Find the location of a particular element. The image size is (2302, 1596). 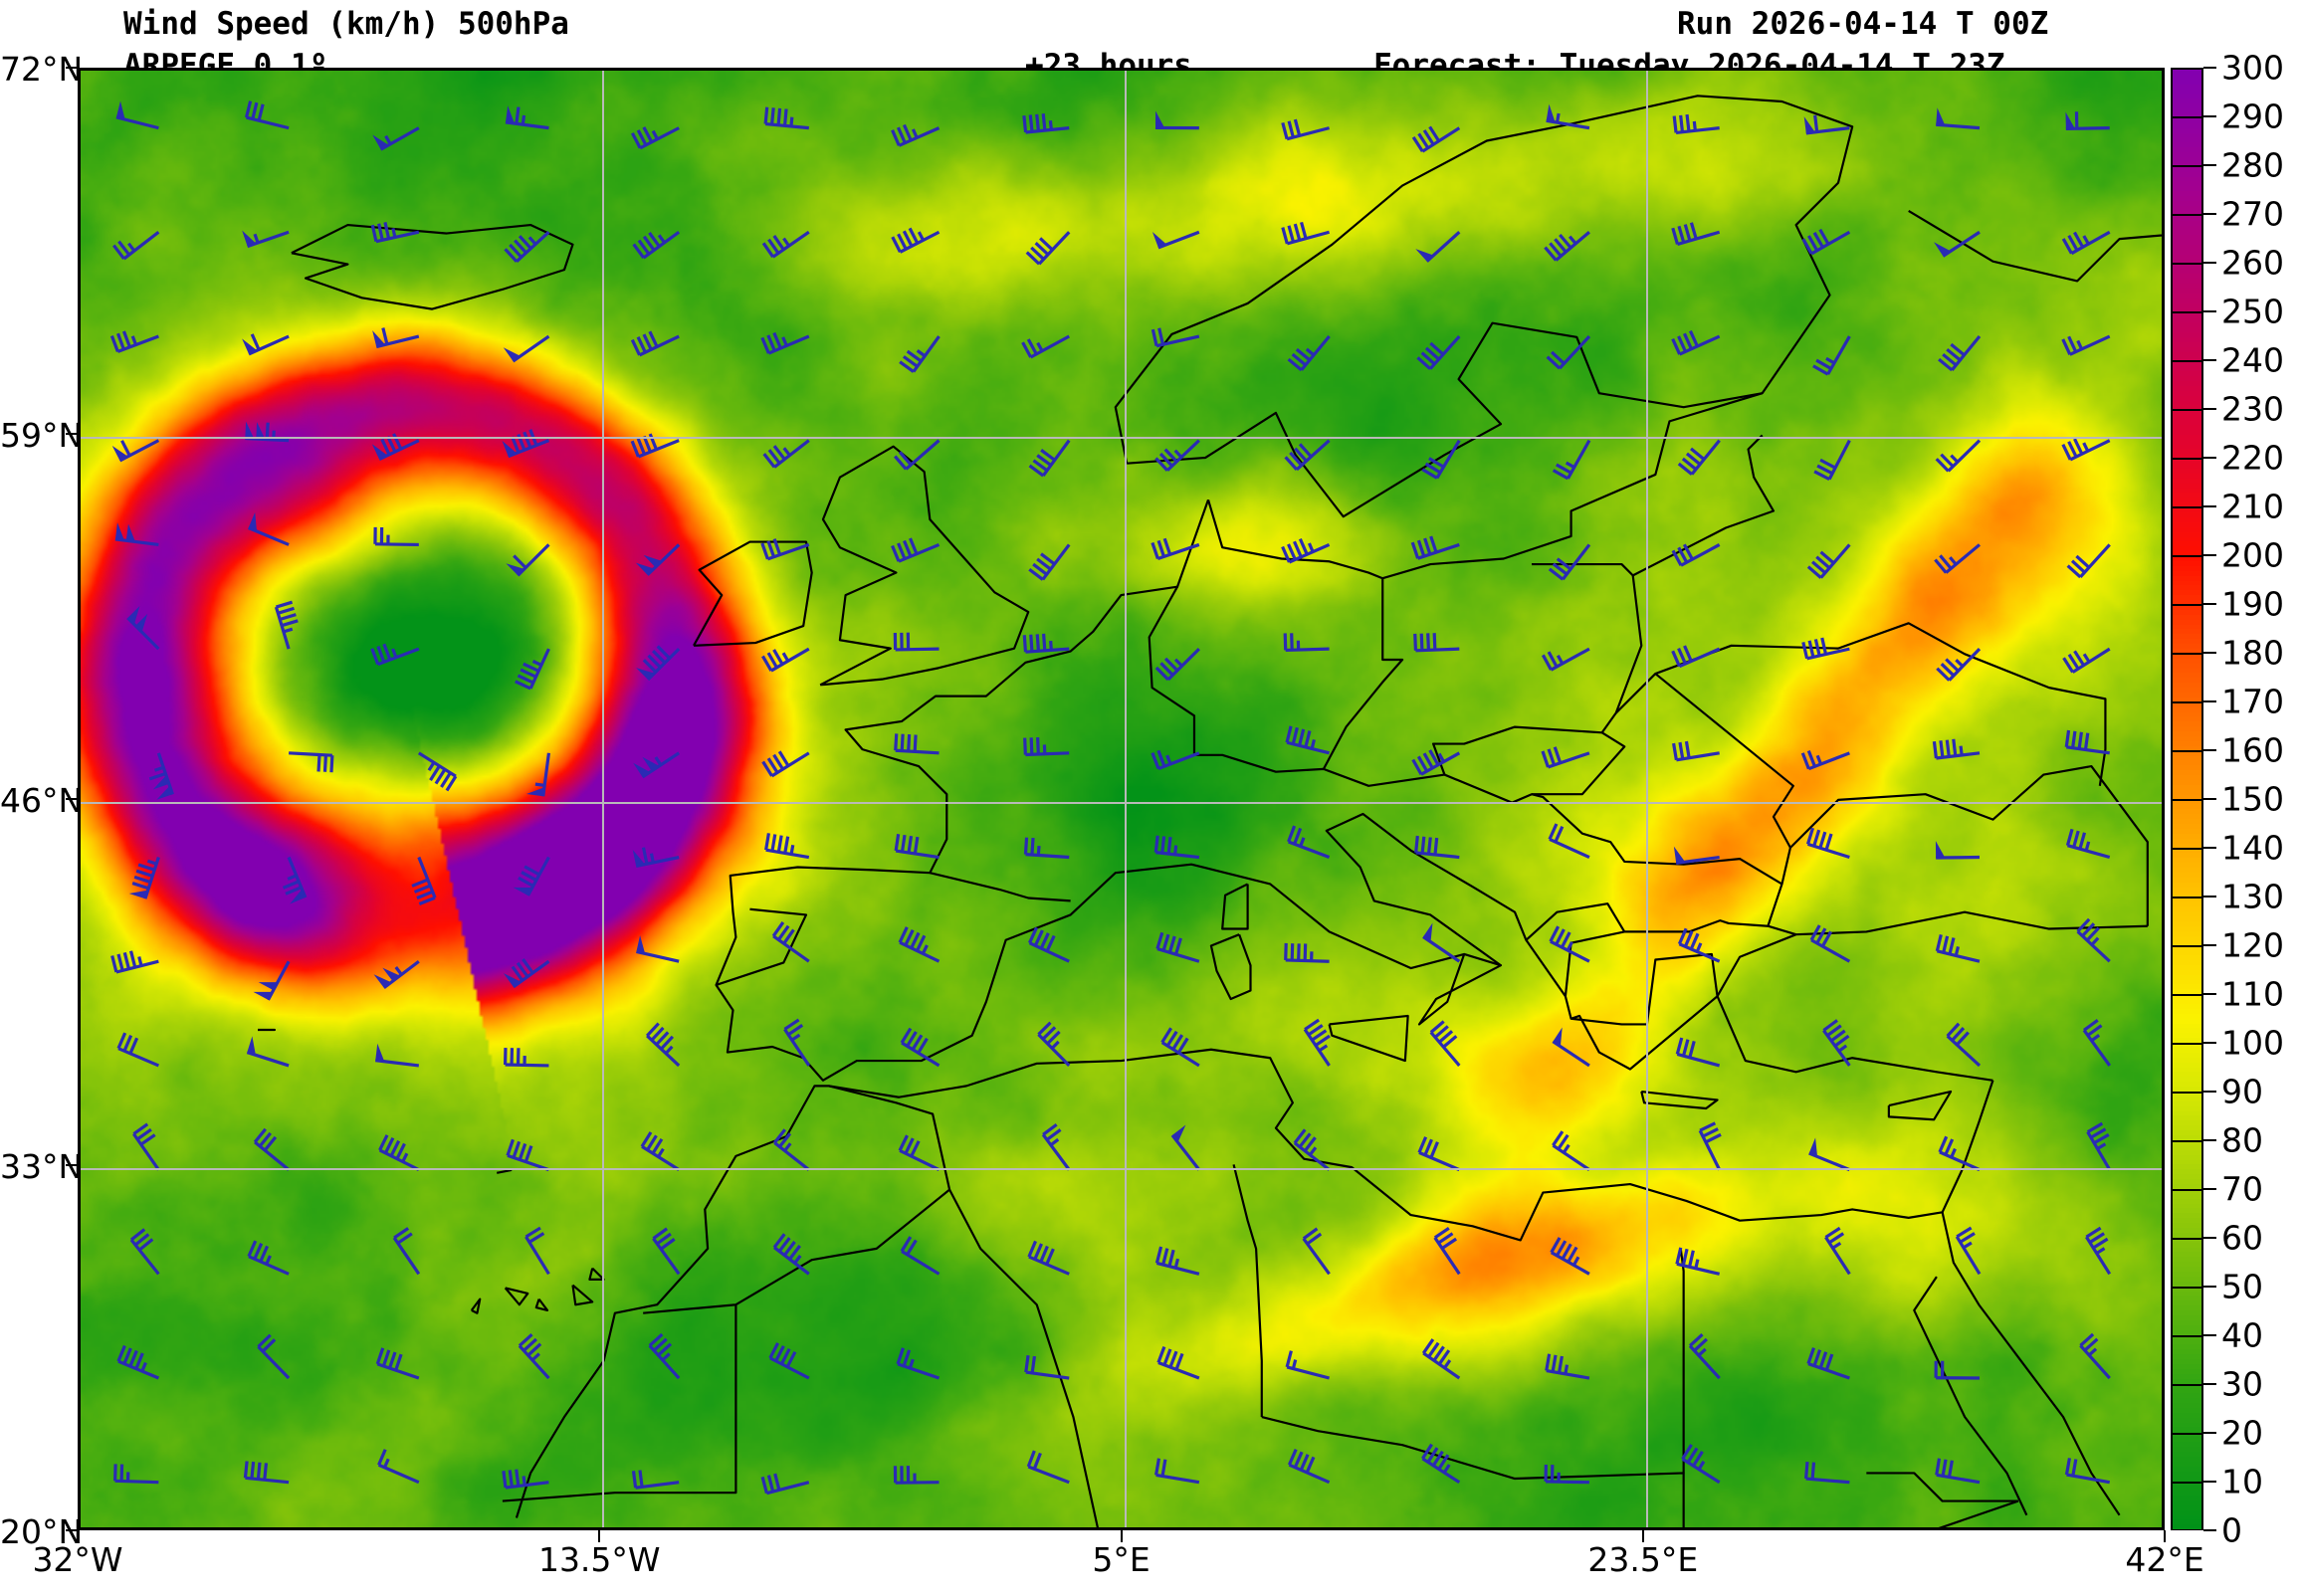

longitude-tick is located at coordinates (1642, 1536).